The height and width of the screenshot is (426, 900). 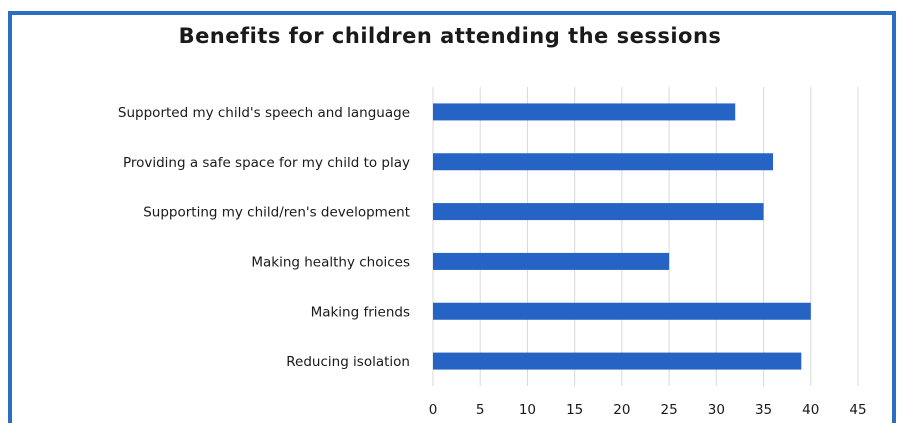 I want to click on x-tick-label-1: 5, so click(x=480, y=410).